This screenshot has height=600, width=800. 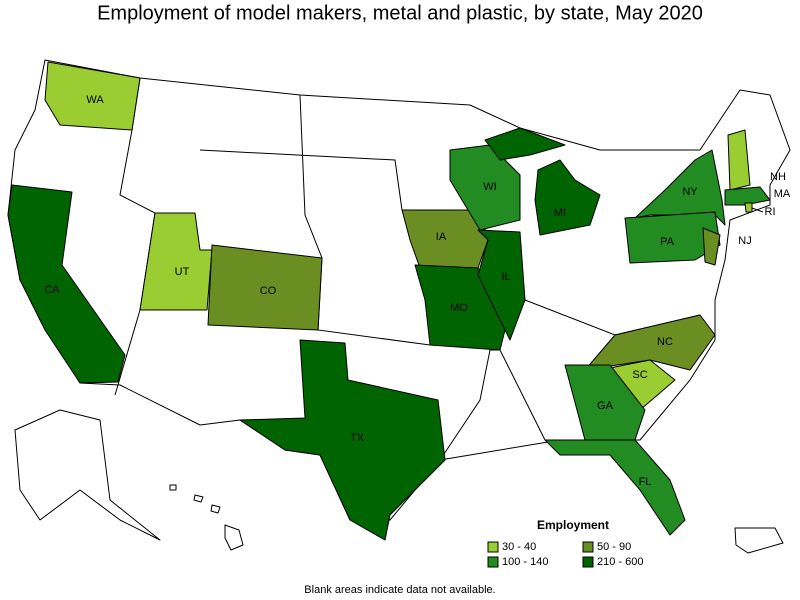 I want to click on legend-label: 30 - 40, so click(x=519, y=547).